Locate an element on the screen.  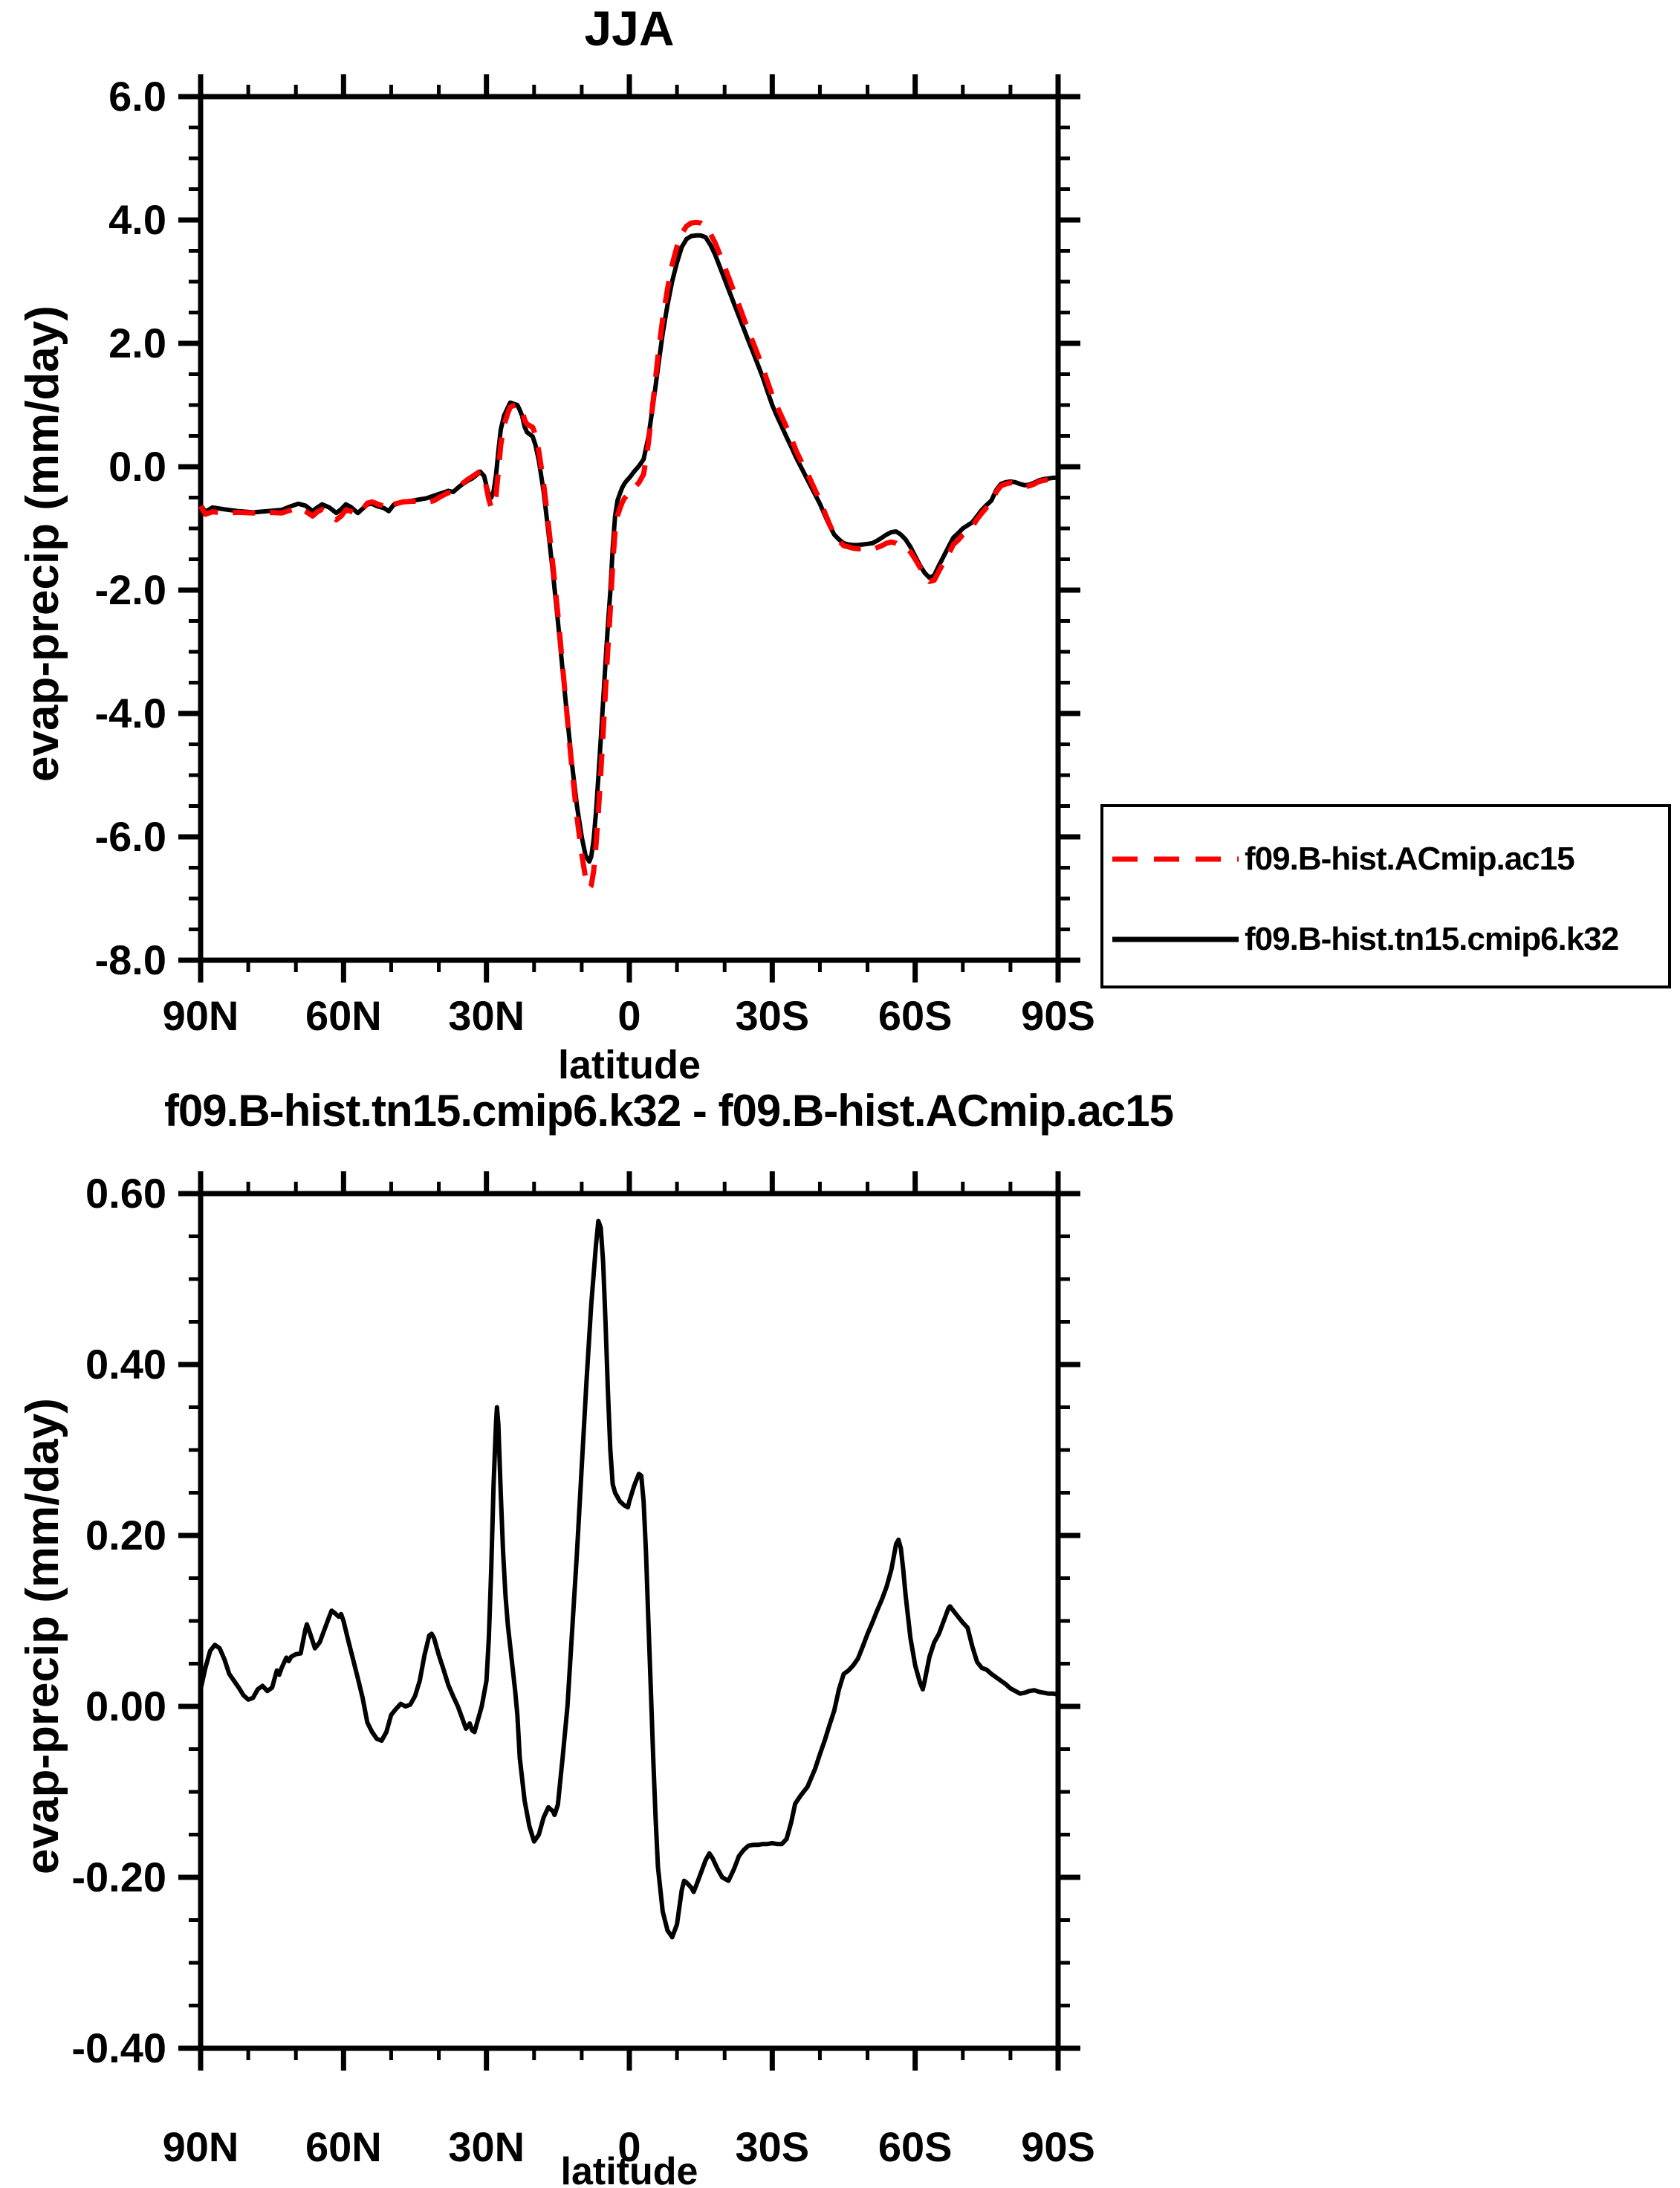
difference-y-tick-label: 0.20 is located at coordinates (126, 1535).